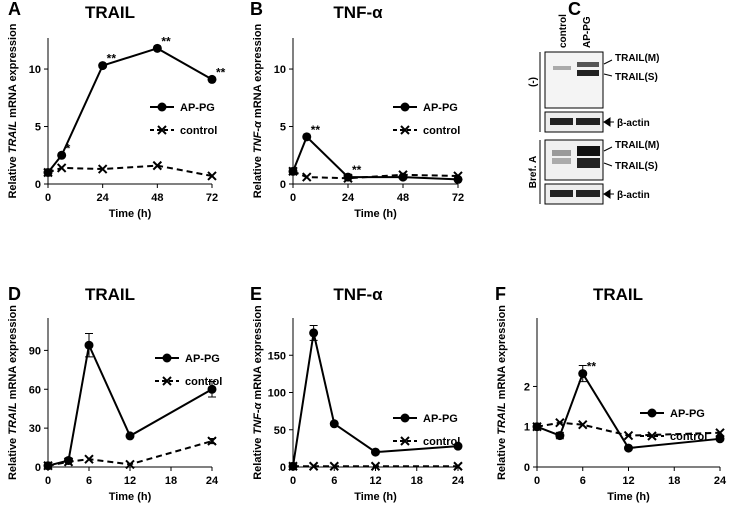 The image size is (729, 512). I want to click on panel-letter: A, so click(14, 9).